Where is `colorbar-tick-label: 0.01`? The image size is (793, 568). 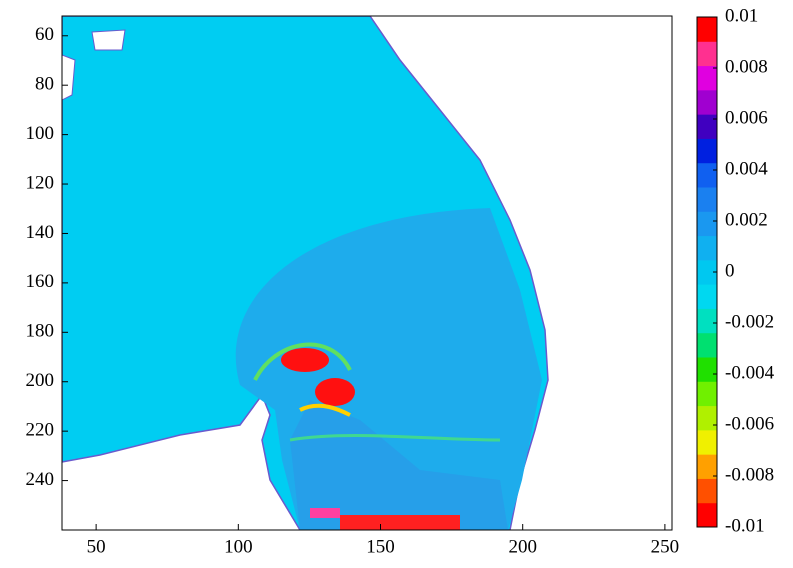 colorbar-tick-label: 0.01 is located at coordinates (741, 15).